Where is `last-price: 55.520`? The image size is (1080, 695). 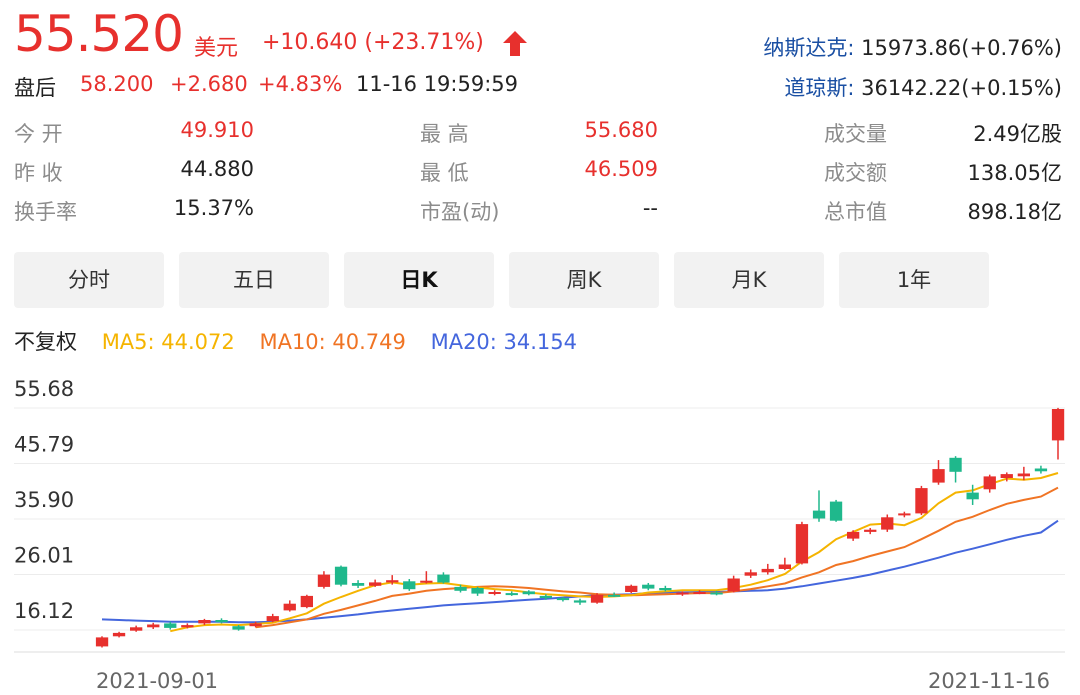 last-price: 55.520 is located at coordinates (99, 34).